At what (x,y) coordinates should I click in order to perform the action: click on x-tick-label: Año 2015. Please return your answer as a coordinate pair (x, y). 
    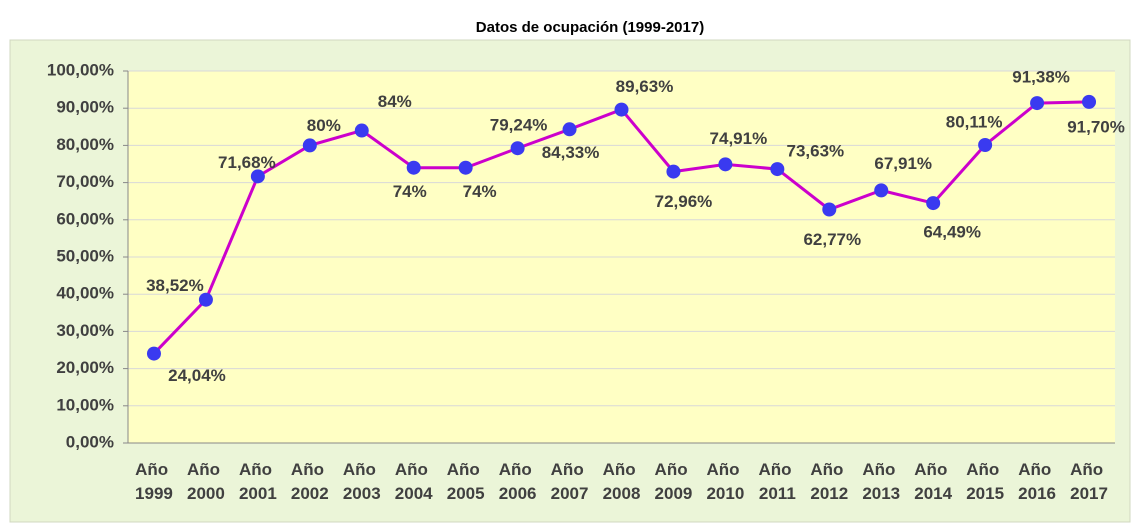
    Looking at the image, I should click on (985, 481).